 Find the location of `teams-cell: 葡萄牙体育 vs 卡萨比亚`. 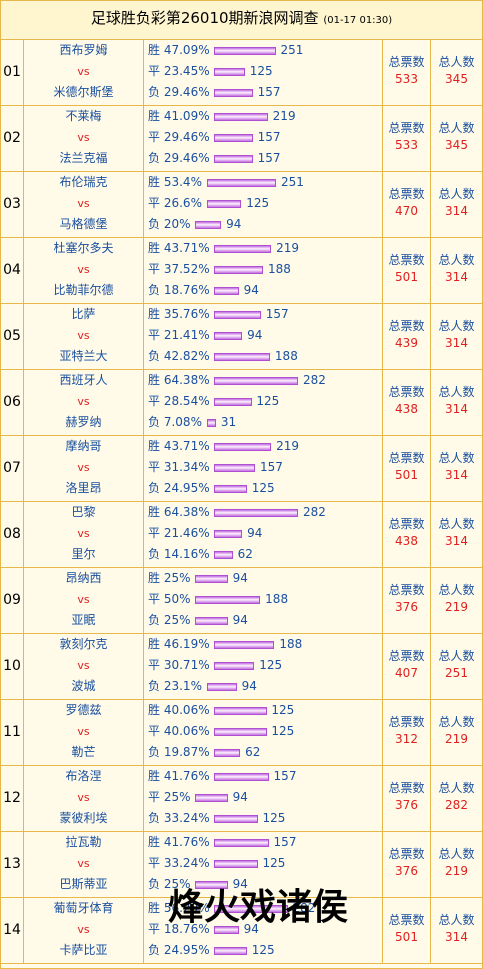

teams-cell: 葡萄牙体育 vs 卡萨比亚 is located at coordinates (84, 930).